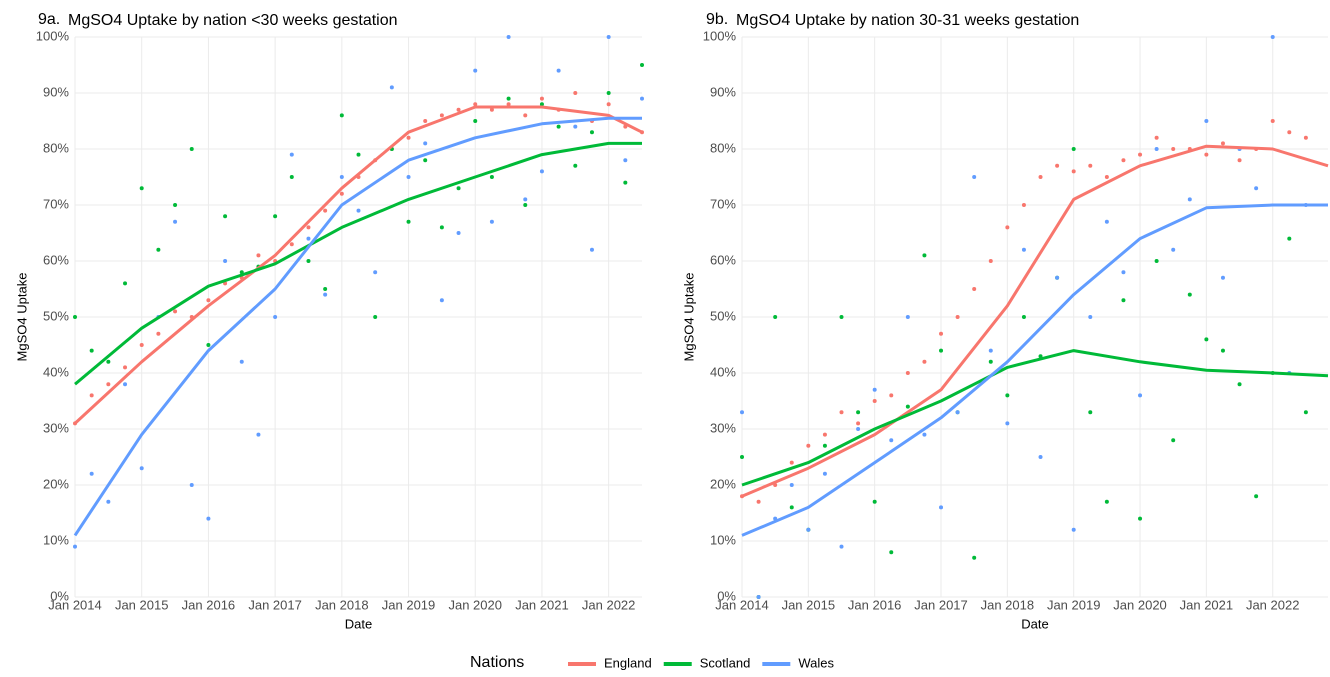  What do you see at coordinates (49, 19) in the screenshot?
I see `panel-label: 9a.` at bounding box center [49, 19].